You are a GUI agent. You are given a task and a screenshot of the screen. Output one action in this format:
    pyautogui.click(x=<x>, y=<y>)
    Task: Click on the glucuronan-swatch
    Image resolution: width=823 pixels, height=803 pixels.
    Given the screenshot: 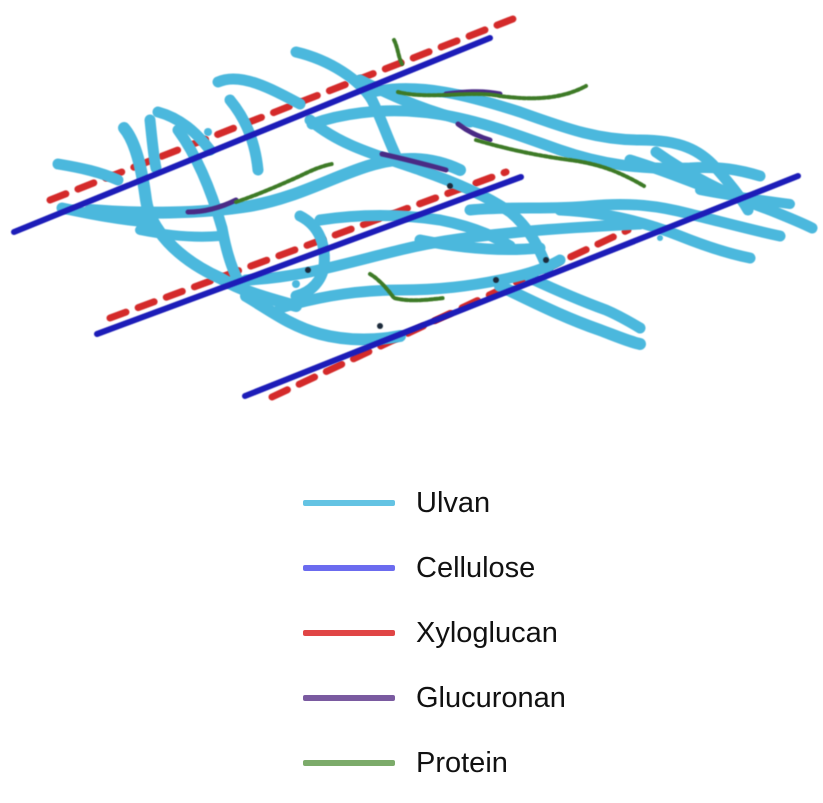 What is the action you would take?
    pyautogui.click(x=349, y=698)
    